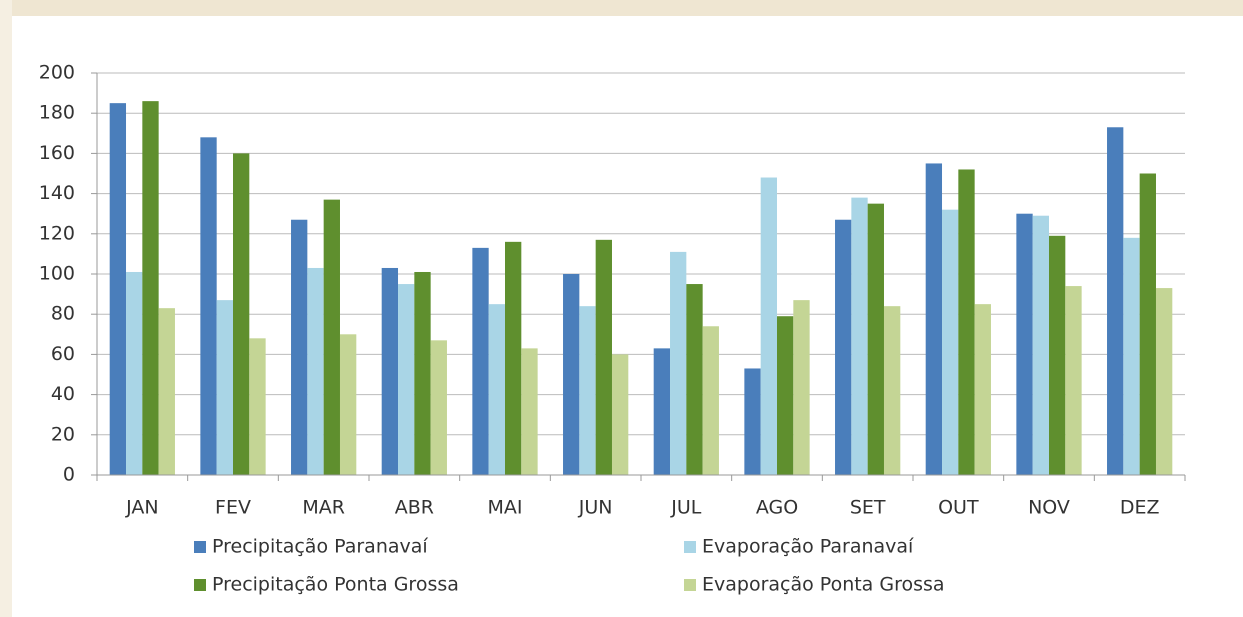 Image resolution: width=1243 pixels, height=617 pixels. Describe the element at coordinates (868, 508) in the screenshot. I see `x-tick-label: SET` at that location.